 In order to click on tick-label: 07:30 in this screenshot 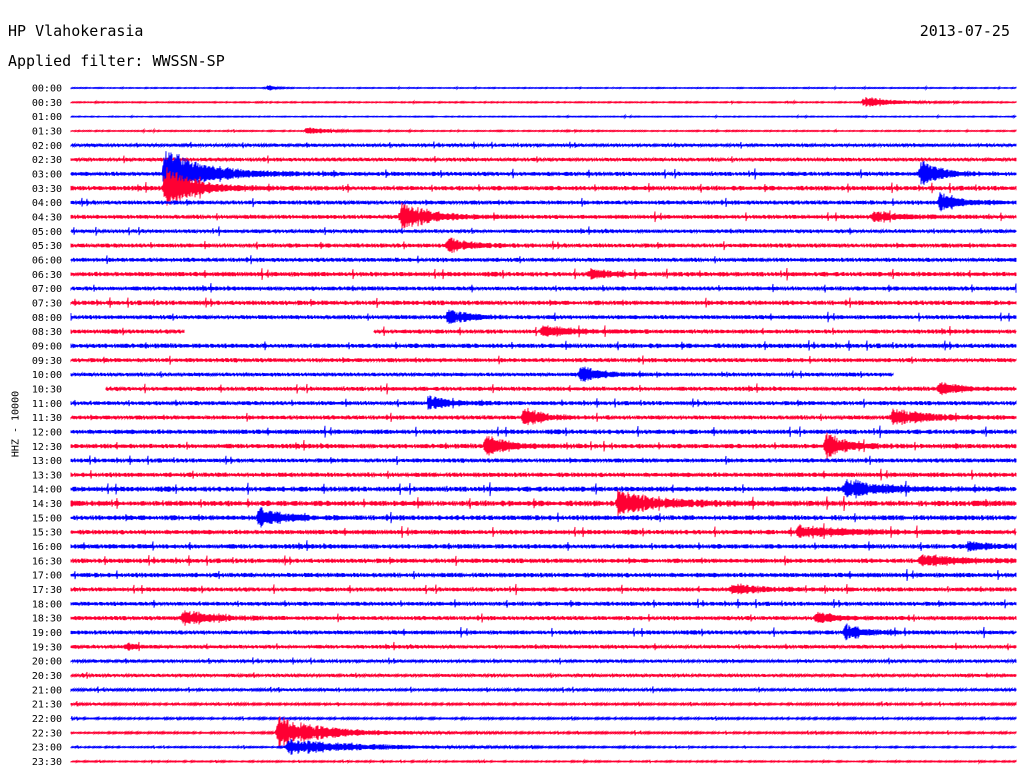, I will do `click(47, 303)`.